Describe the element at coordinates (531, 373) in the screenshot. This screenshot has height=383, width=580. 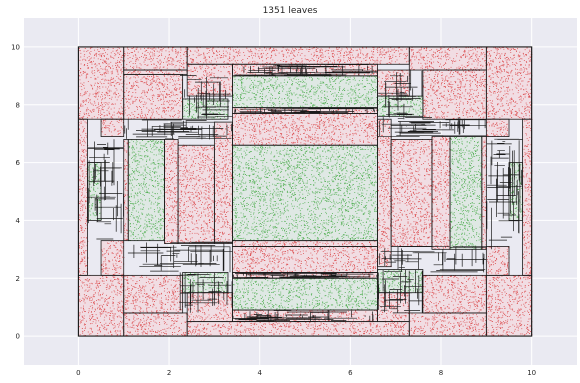
I see `x-tick-label: 10` at that location.